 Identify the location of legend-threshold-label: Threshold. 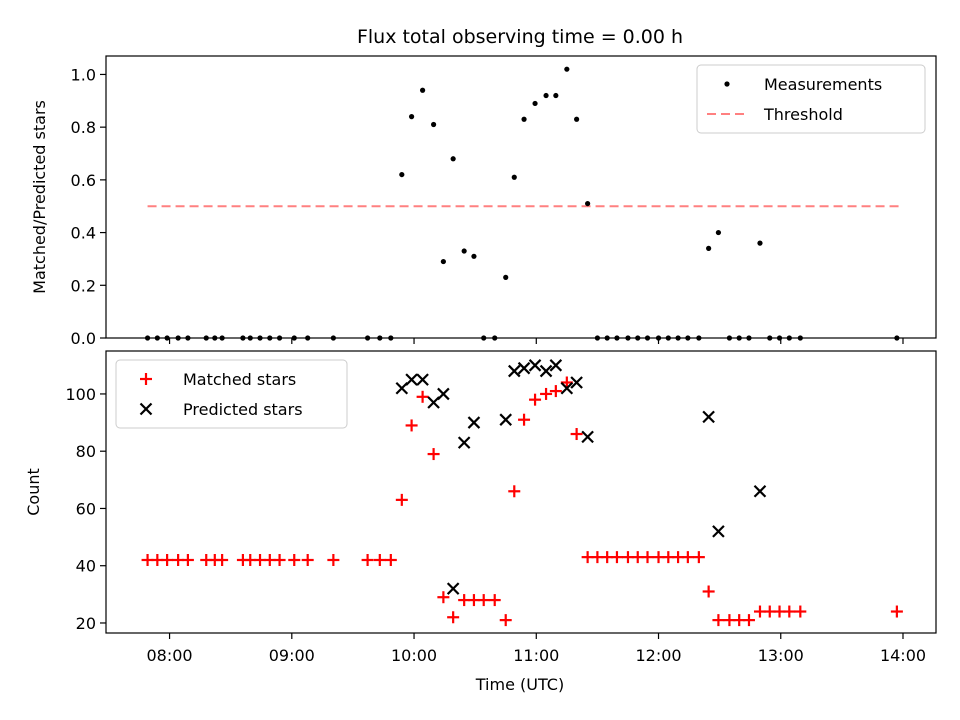
(803, 114).